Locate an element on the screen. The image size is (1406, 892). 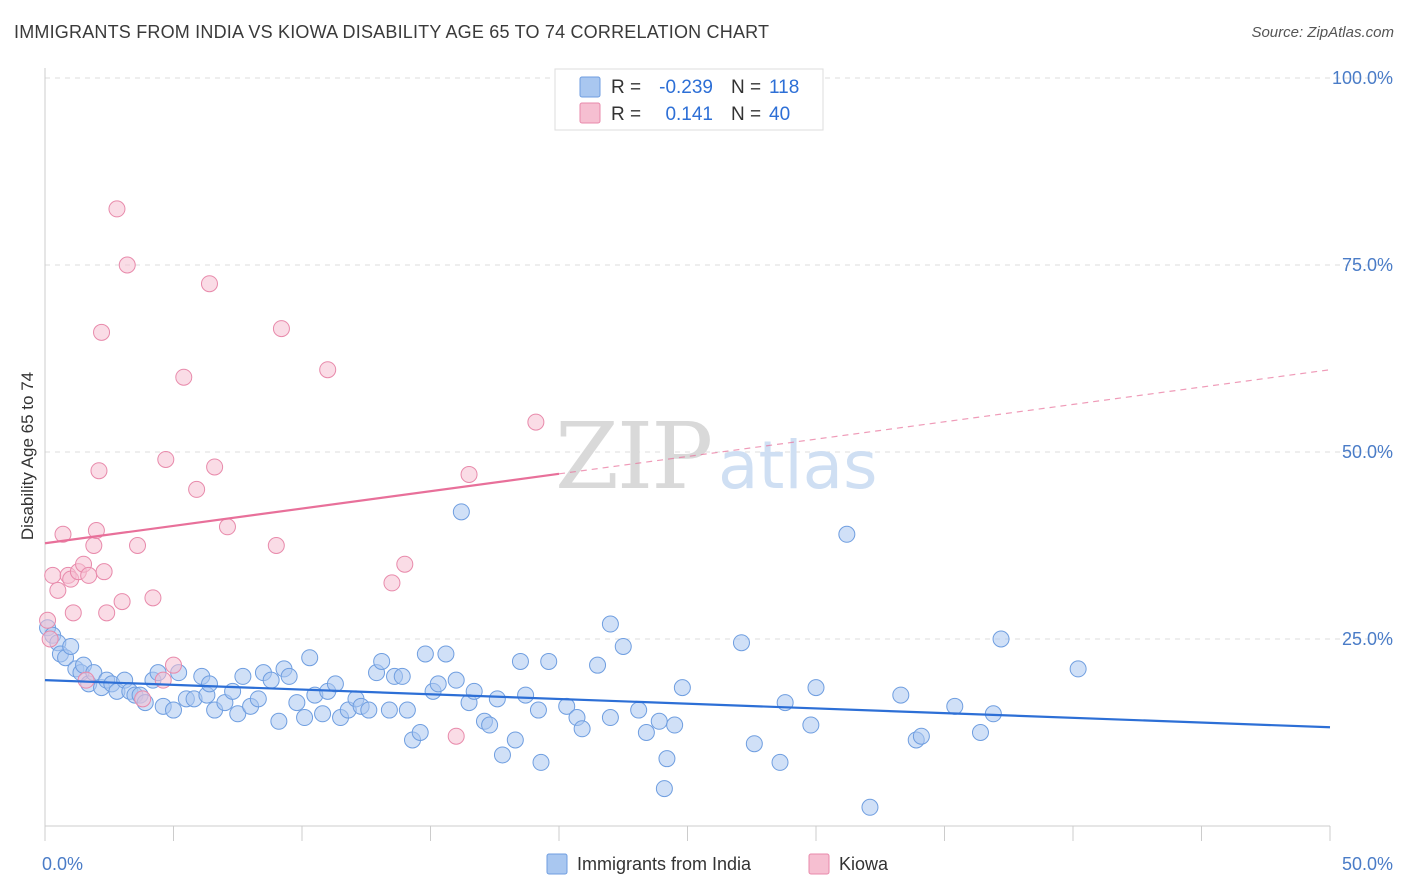
legend-bottom-swatch-kiowa is located at coordinates (819, 864).